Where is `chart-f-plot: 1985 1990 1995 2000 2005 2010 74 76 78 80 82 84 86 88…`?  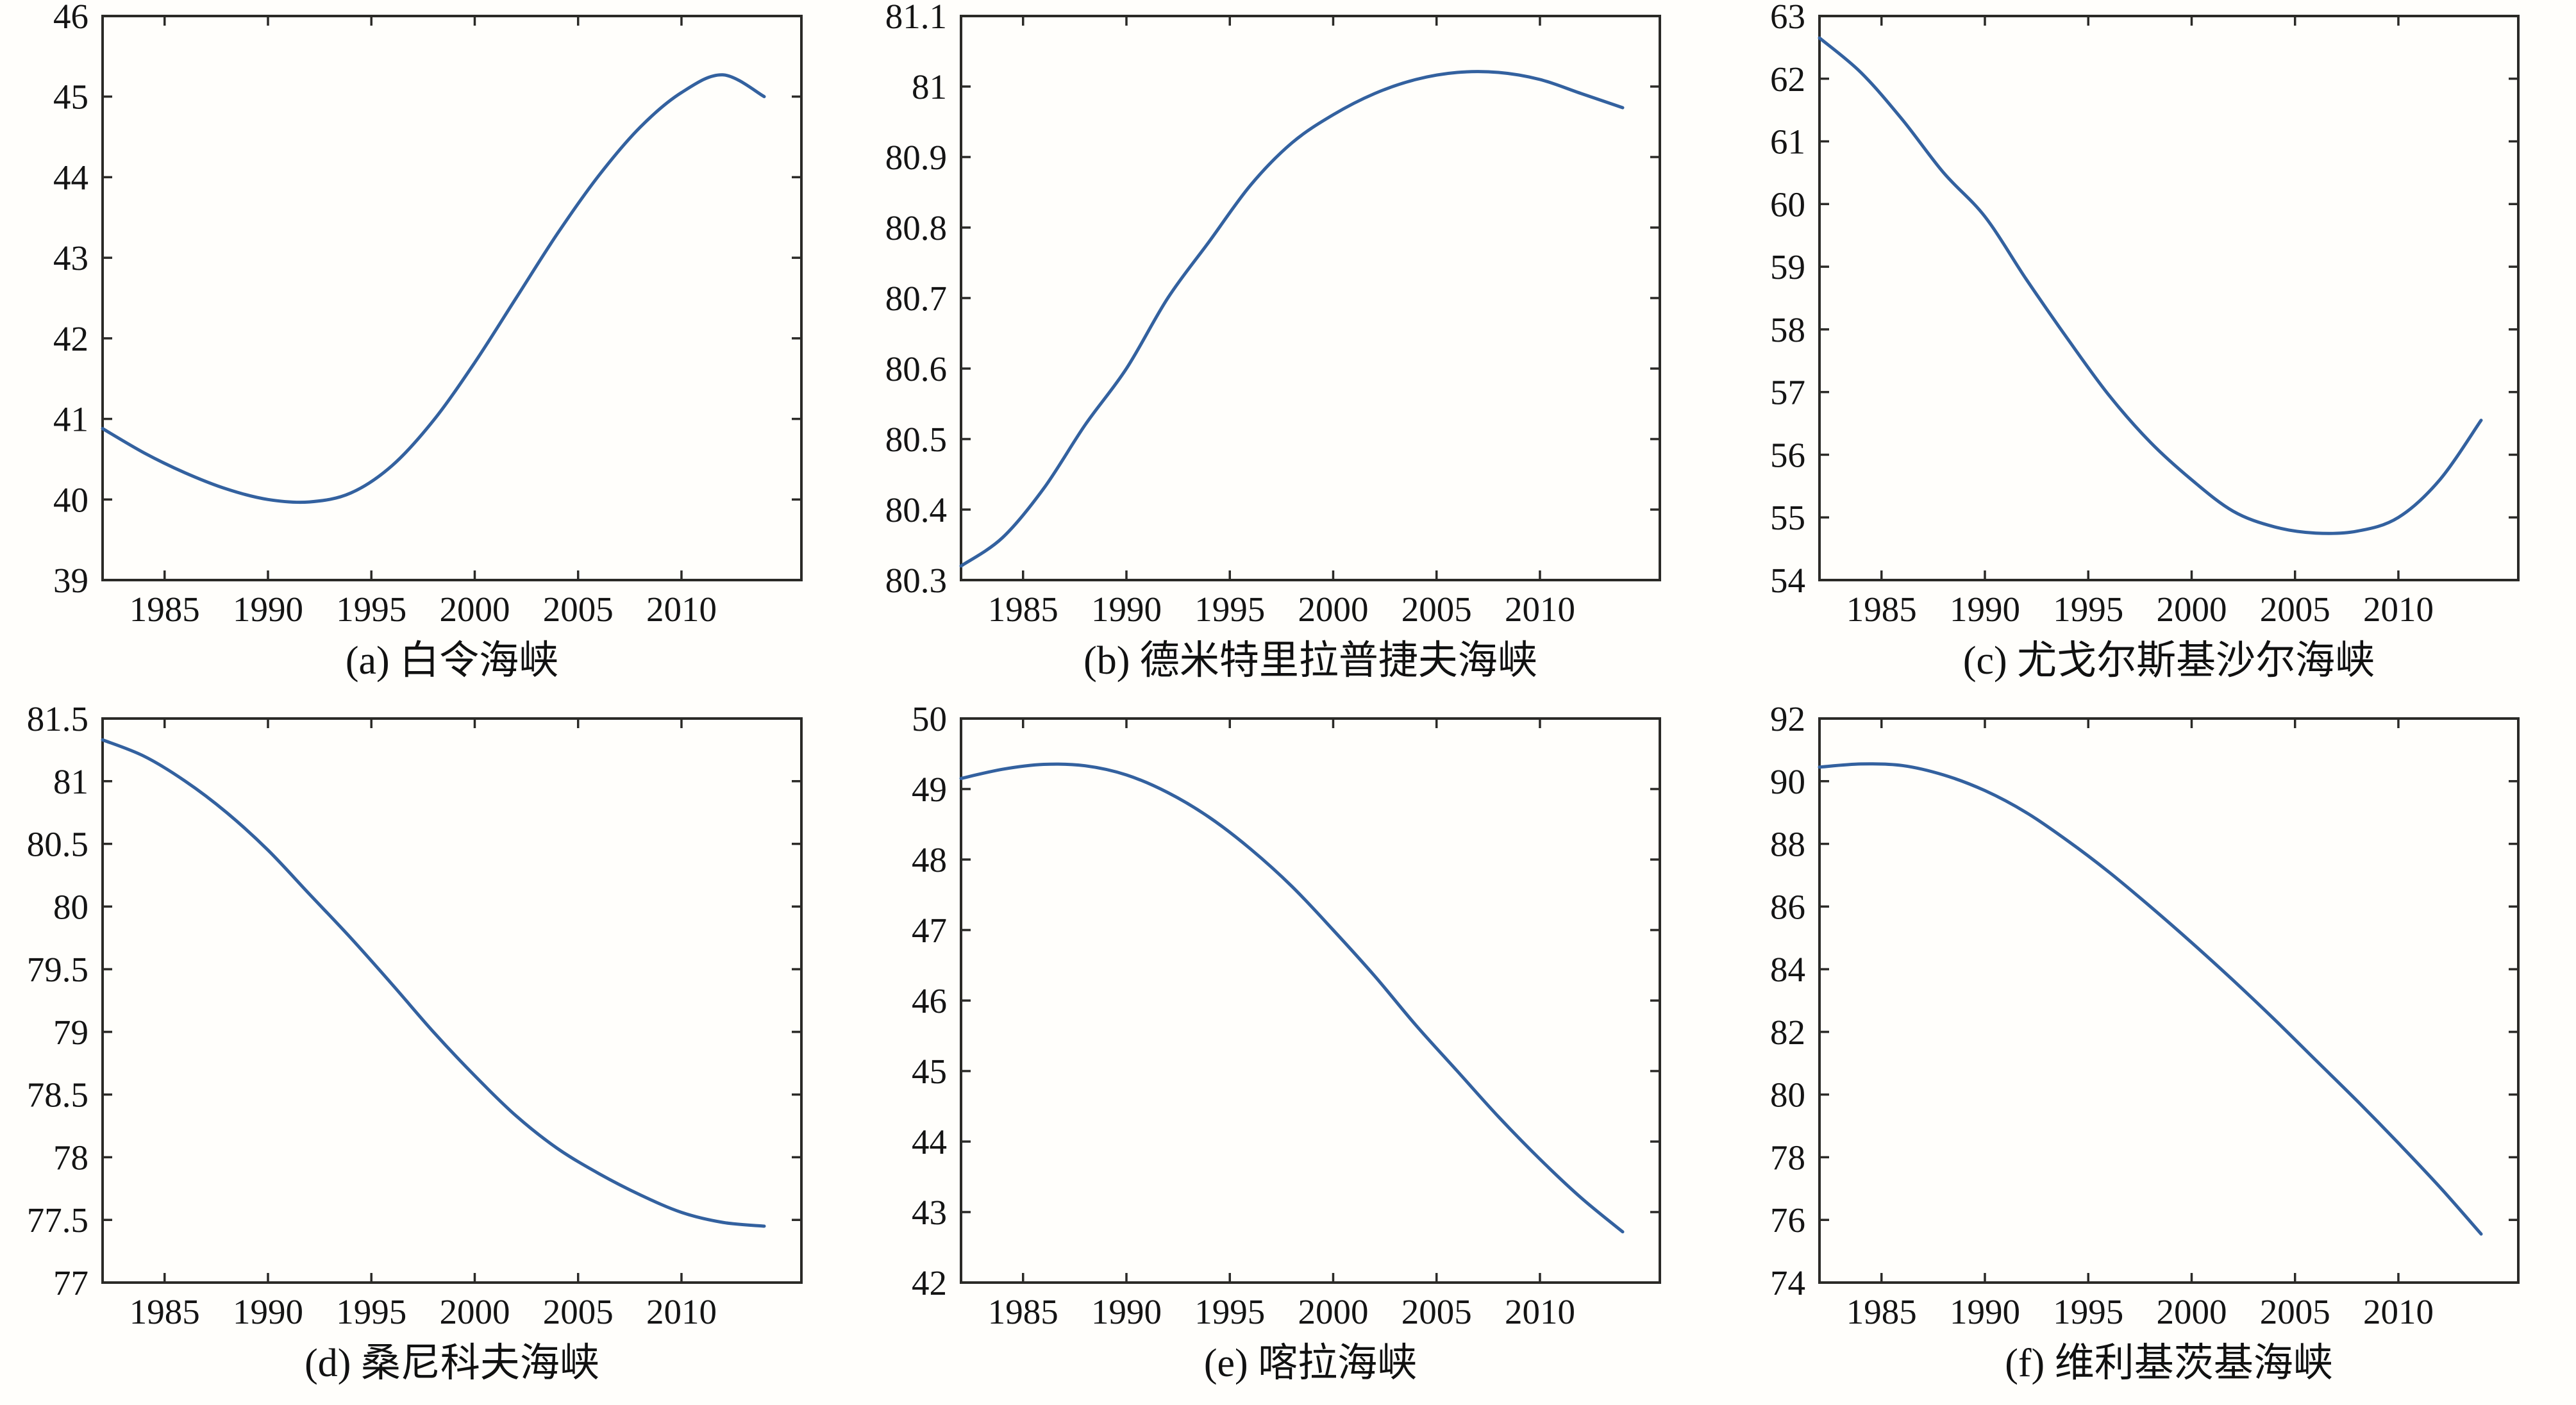
chart-f-plot: 1985 1990 1995 2000 2005 2010 74 76 78 80 82 84 86 88… is located at coordinates (2145, 1017).